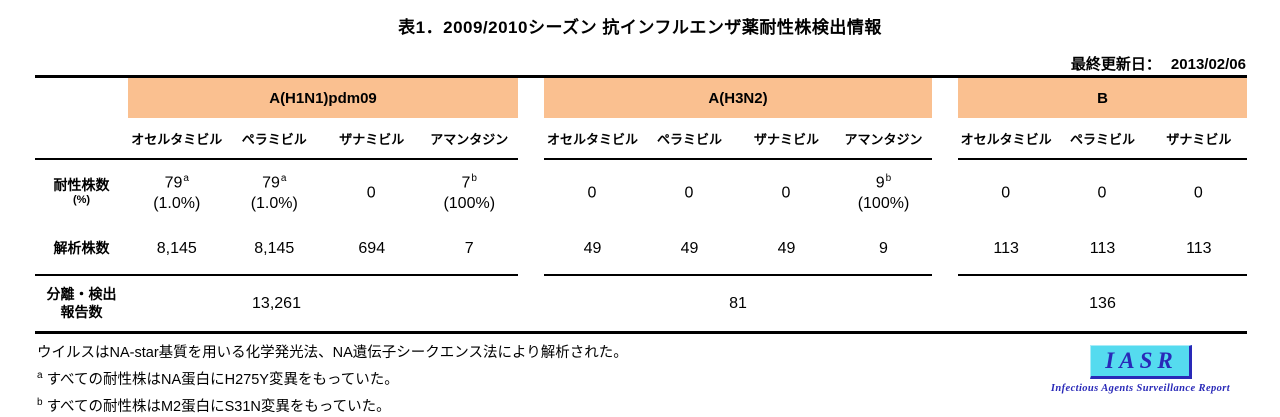 Image resolution: width=1280 pixels, height=417 pixels. Describe the element at coordinates (323, 248) in the screenshot. I see `analyzed-row: 8,145 8,145 694 7` at that location.